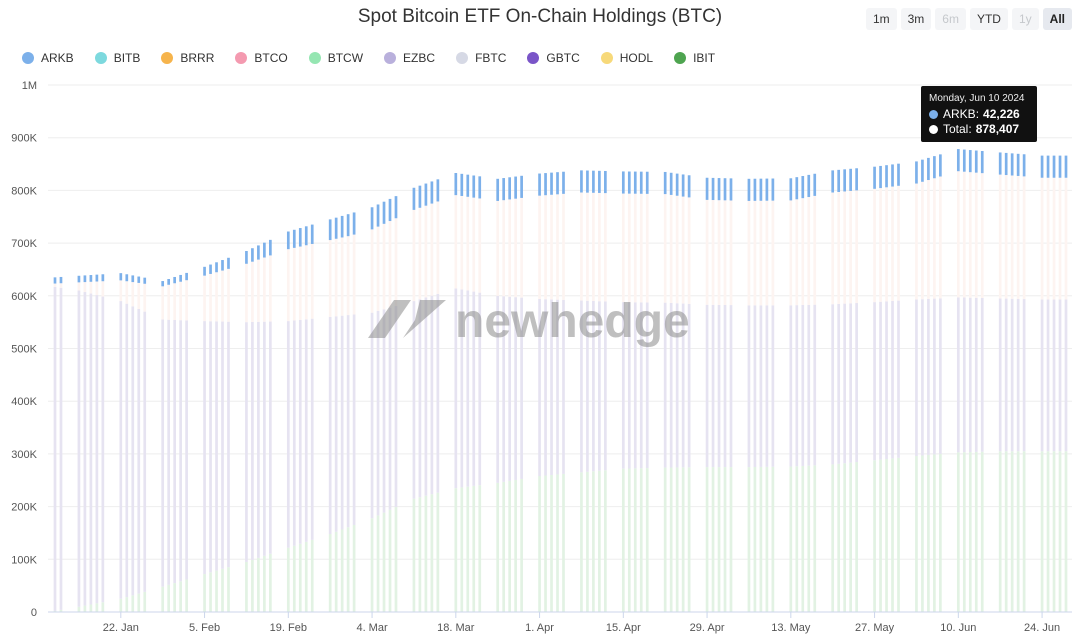  Describe the element at coordinates (261, 58) in the screenshot. I see `legend-item-btco: BTCO` at that location.